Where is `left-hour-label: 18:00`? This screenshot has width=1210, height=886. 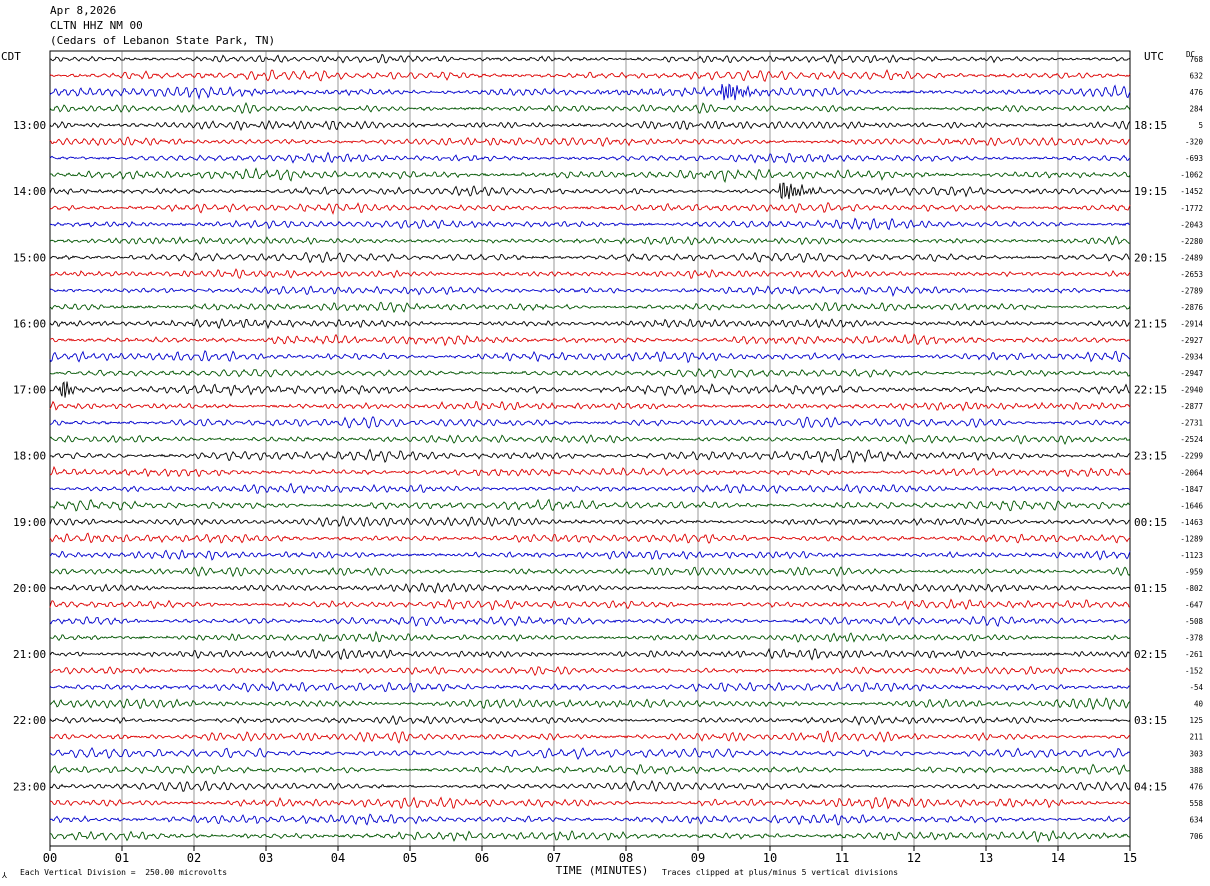 left-hour-label: 18:00 is located at coordinates (29, 456).